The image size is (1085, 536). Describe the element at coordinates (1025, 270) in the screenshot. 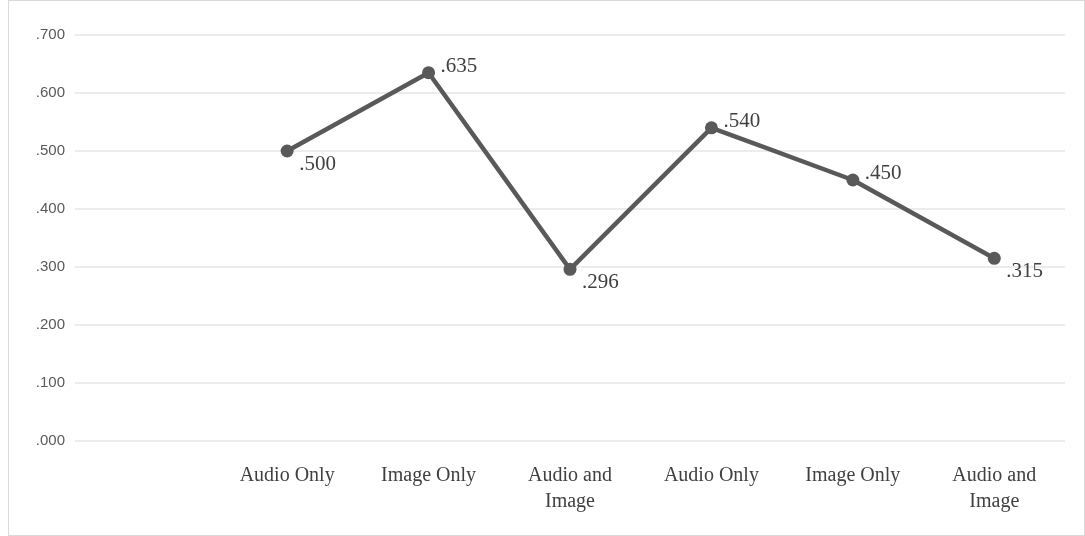

I see `data-label: .315` at that location.